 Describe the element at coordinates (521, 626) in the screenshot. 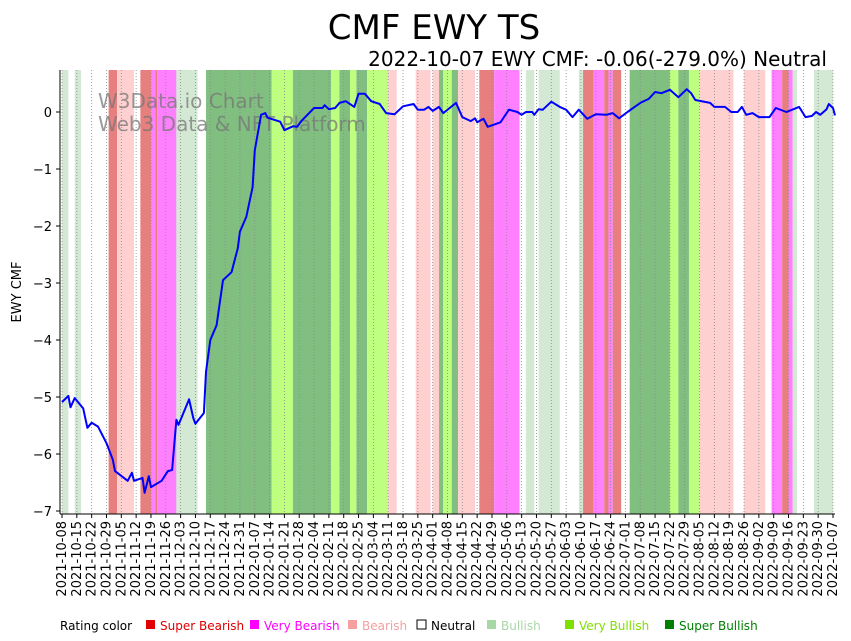

I see `legend-label-bullish: Bullish` at that location.